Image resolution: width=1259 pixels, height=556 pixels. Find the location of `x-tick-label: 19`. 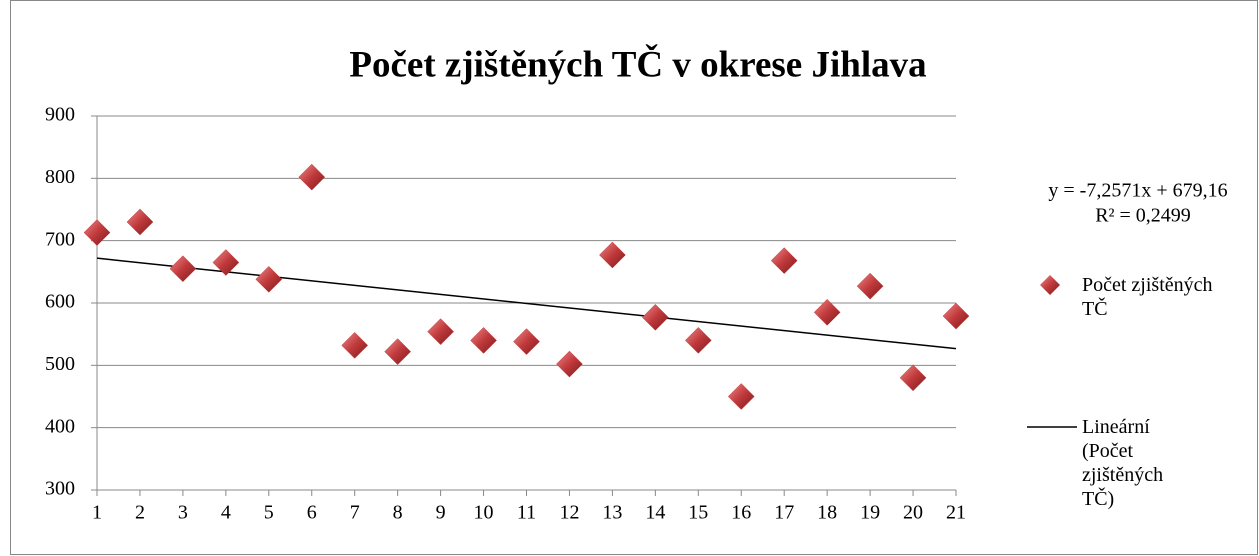

x-tick-label: 19 is located at coordinates (870, 513).